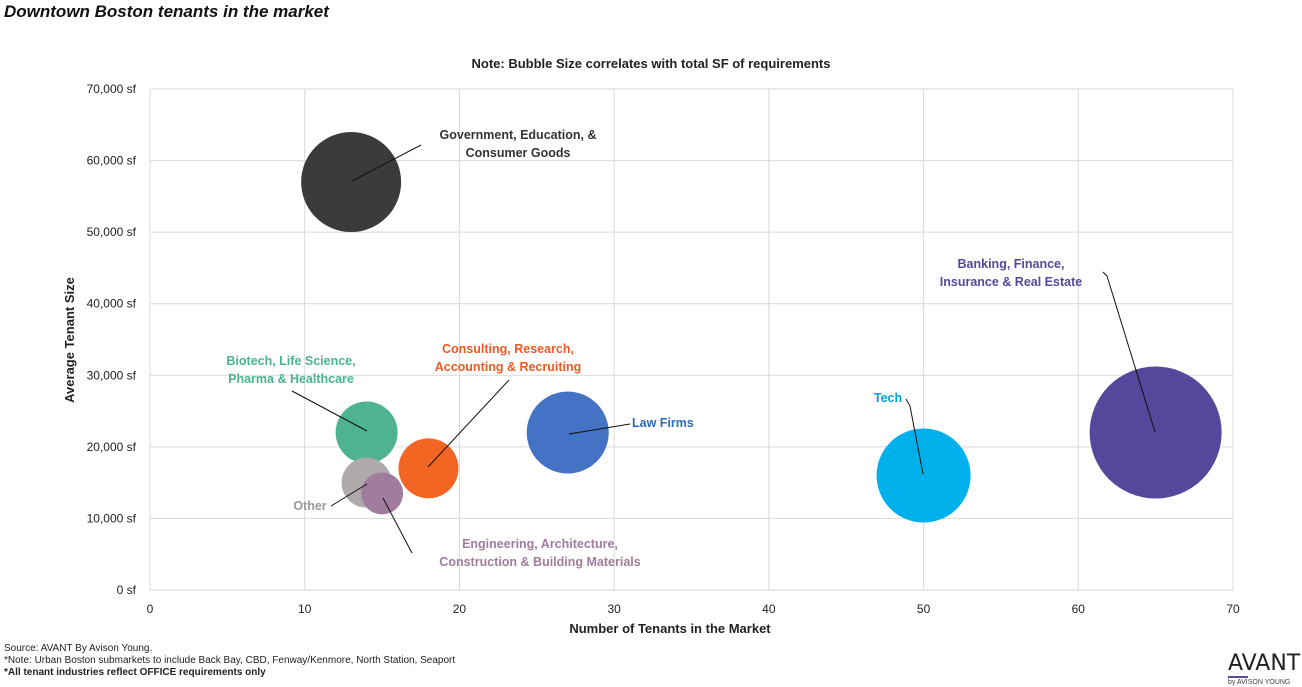 This screenshot has width=1302, height=687. I want to click on x-tick-label: 10, so click(305, 609).